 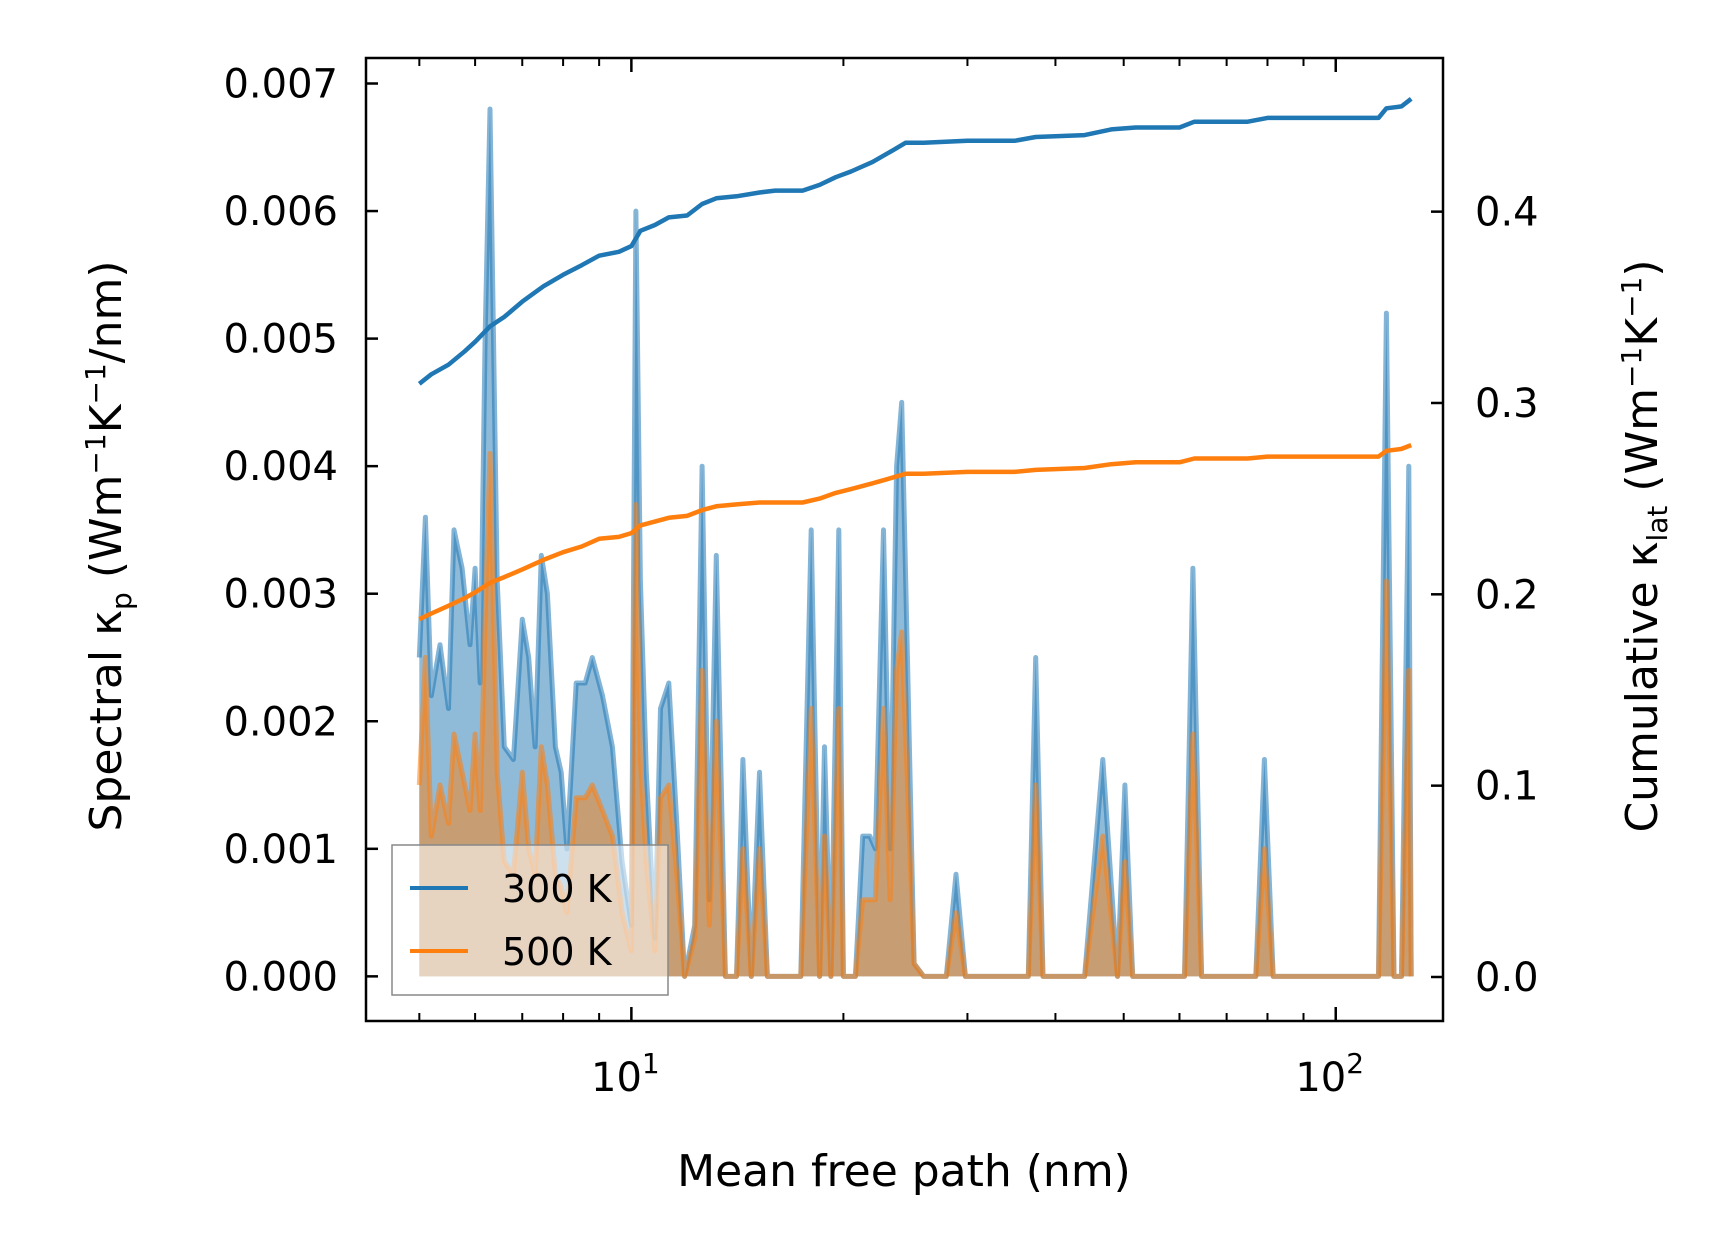 I want to click on legend-box, so click(x=530, y=920).